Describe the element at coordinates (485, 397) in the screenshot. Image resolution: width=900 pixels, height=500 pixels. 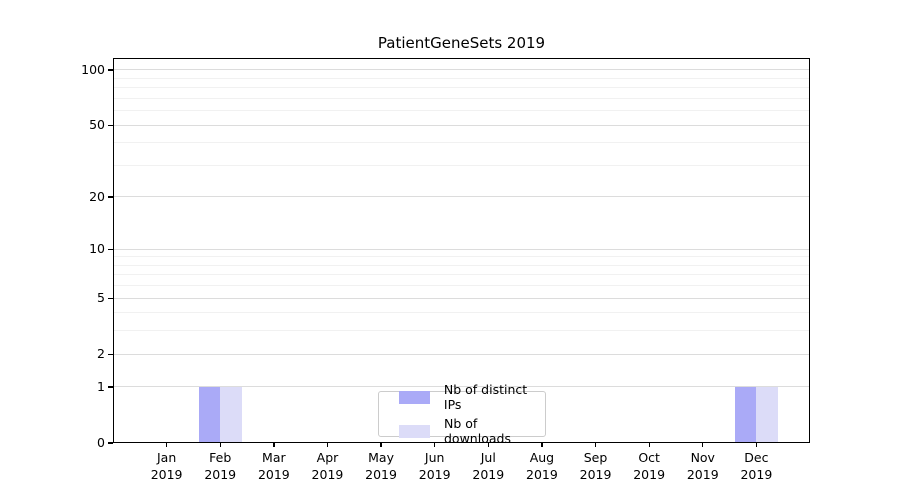
I see `legend-label-distinct-ips: Nb of distinct IPs` at that location.